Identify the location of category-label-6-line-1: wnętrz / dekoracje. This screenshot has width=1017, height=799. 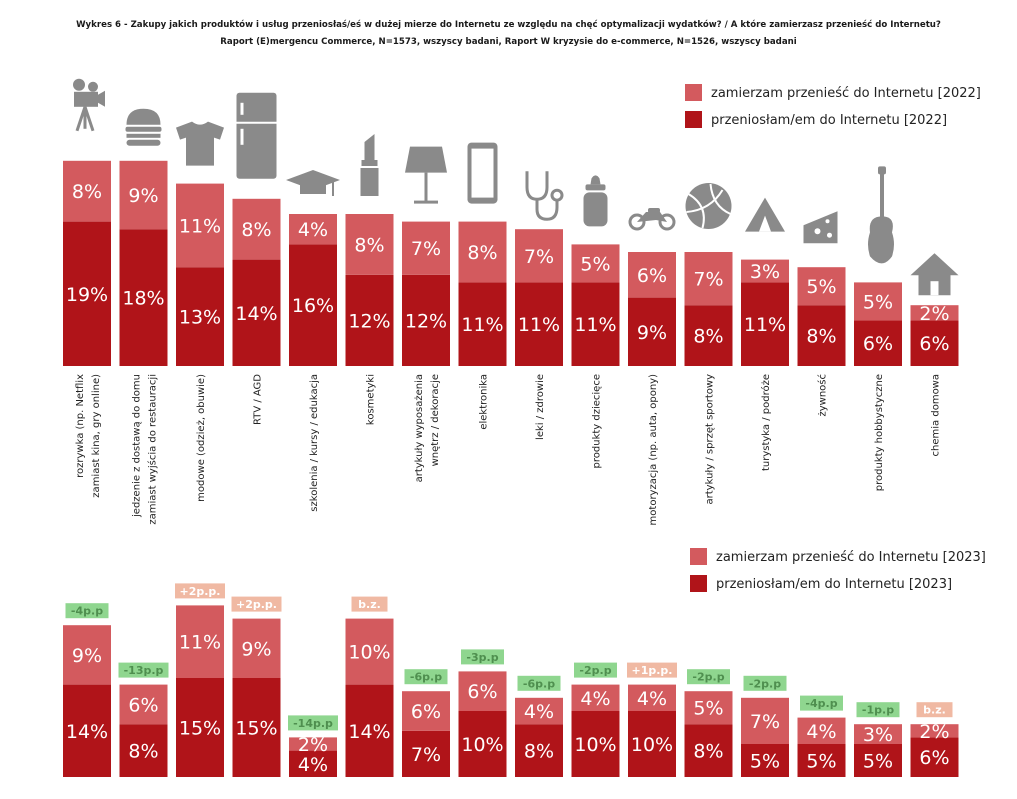
(435, 420).